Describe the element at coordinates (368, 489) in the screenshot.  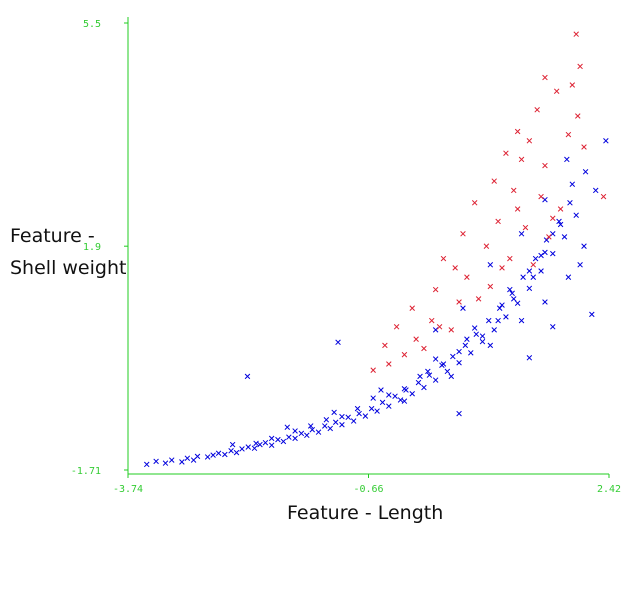
I see `x-tick-label: -0.66` at that location.